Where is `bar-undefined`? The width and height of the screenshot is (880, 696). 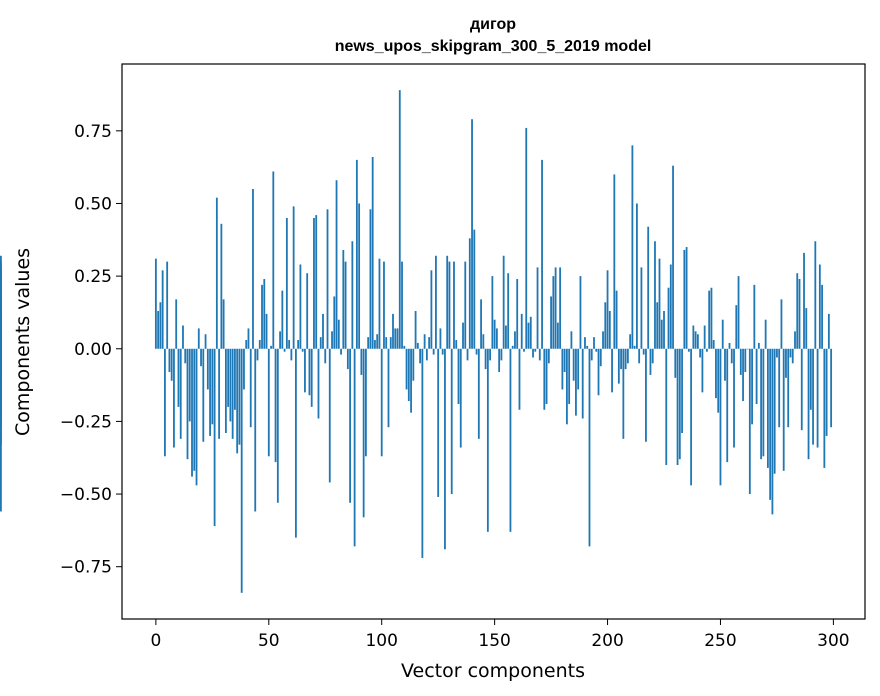
bar-undefined is located at coordinates (1, 302).